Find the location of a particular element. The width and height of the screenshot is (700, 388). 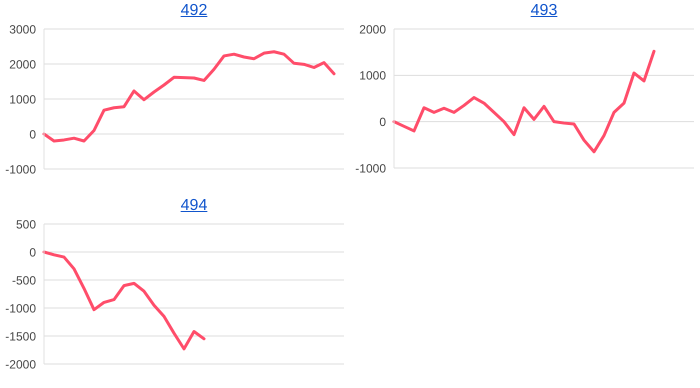

chart-title: 492 is located at coordinates (194, 11).